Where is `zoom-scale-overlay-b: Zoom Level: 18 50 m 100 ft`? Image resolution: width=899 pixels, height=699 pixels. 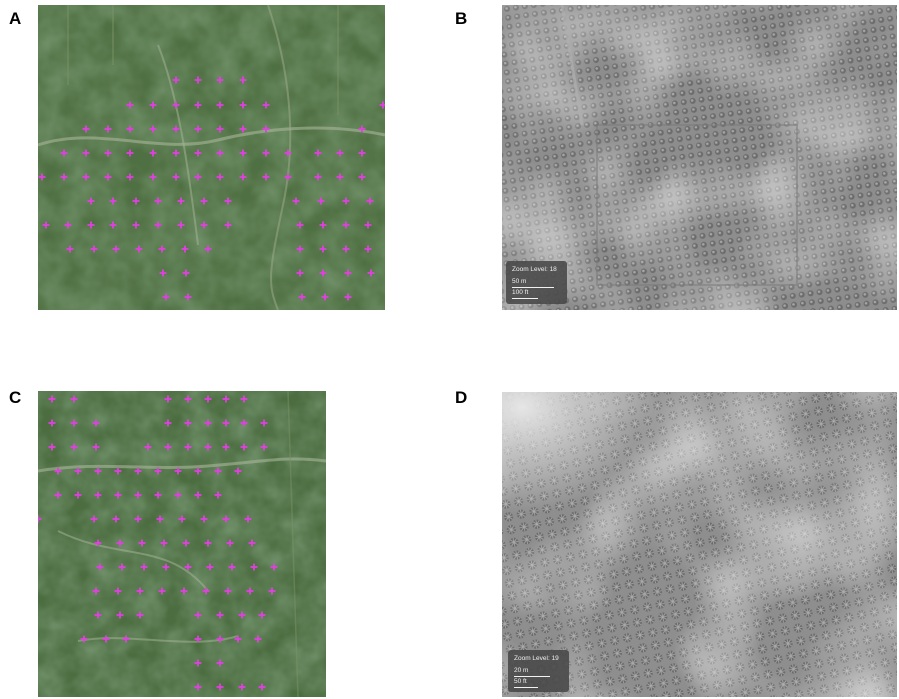
zoom-scale-overlay-b: Zoom Level: 18 50 m 100 ft is located at coordinates (536, 282).